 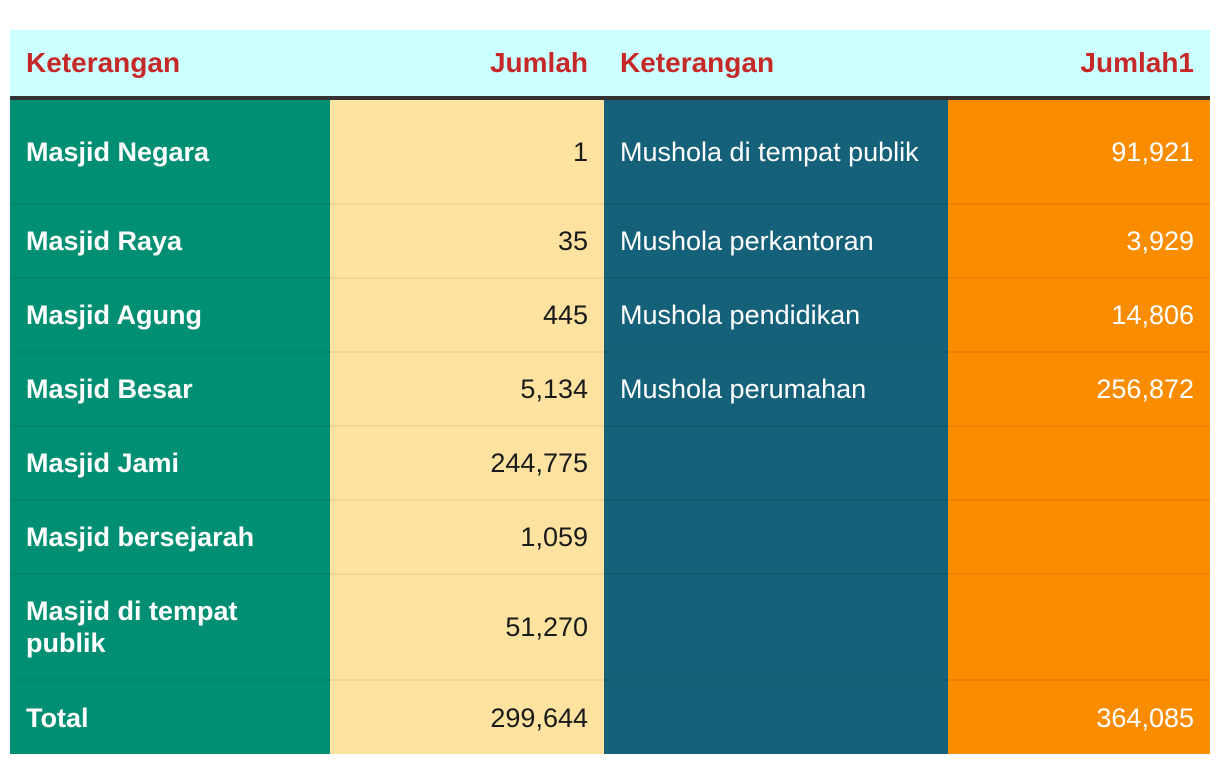 I want to click on cell-label: Masjid Besar, so click(x=170, y=389).